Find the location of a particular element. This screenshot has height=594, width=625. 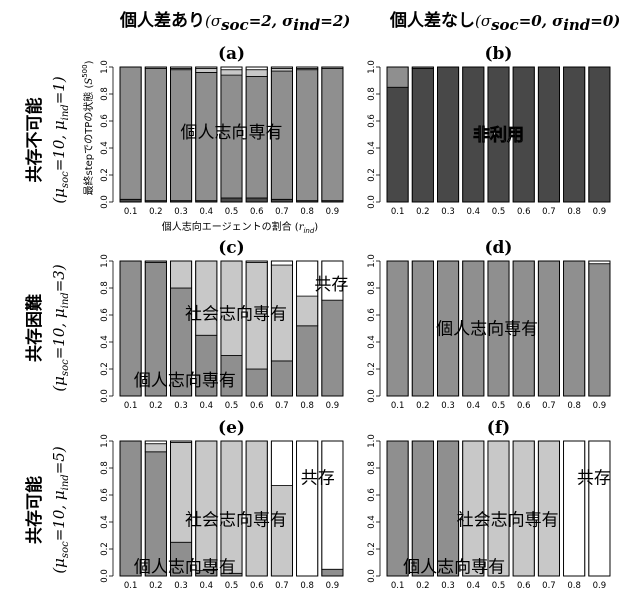

row-label-3-title: 共存可能 is located at coordinates (34, 510).